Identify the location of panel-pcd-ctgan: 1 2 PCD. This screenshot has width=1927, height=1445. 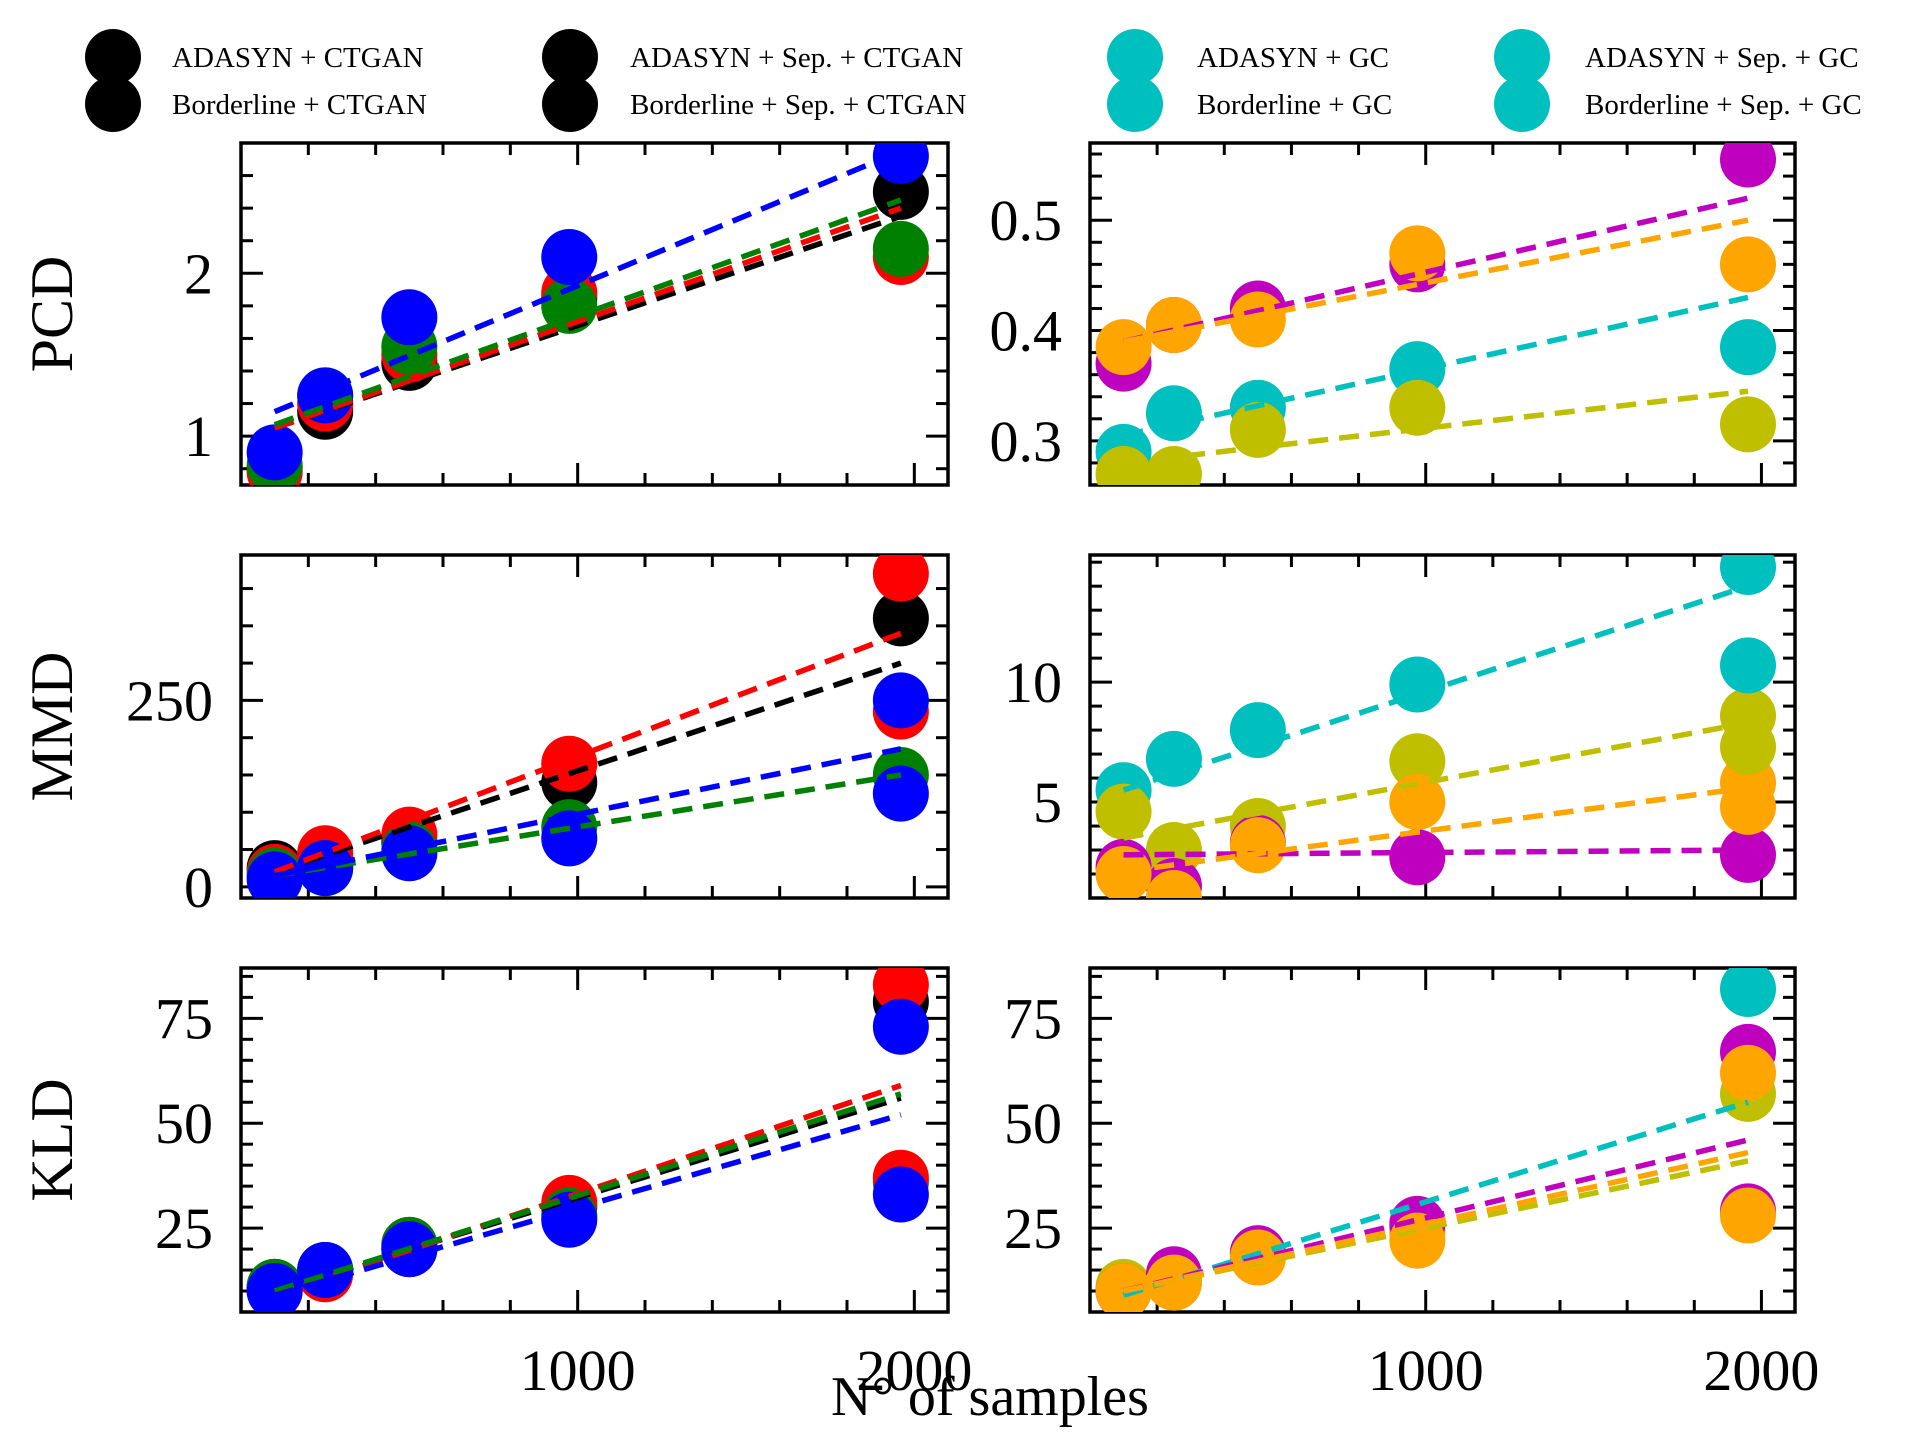
(484, 314).